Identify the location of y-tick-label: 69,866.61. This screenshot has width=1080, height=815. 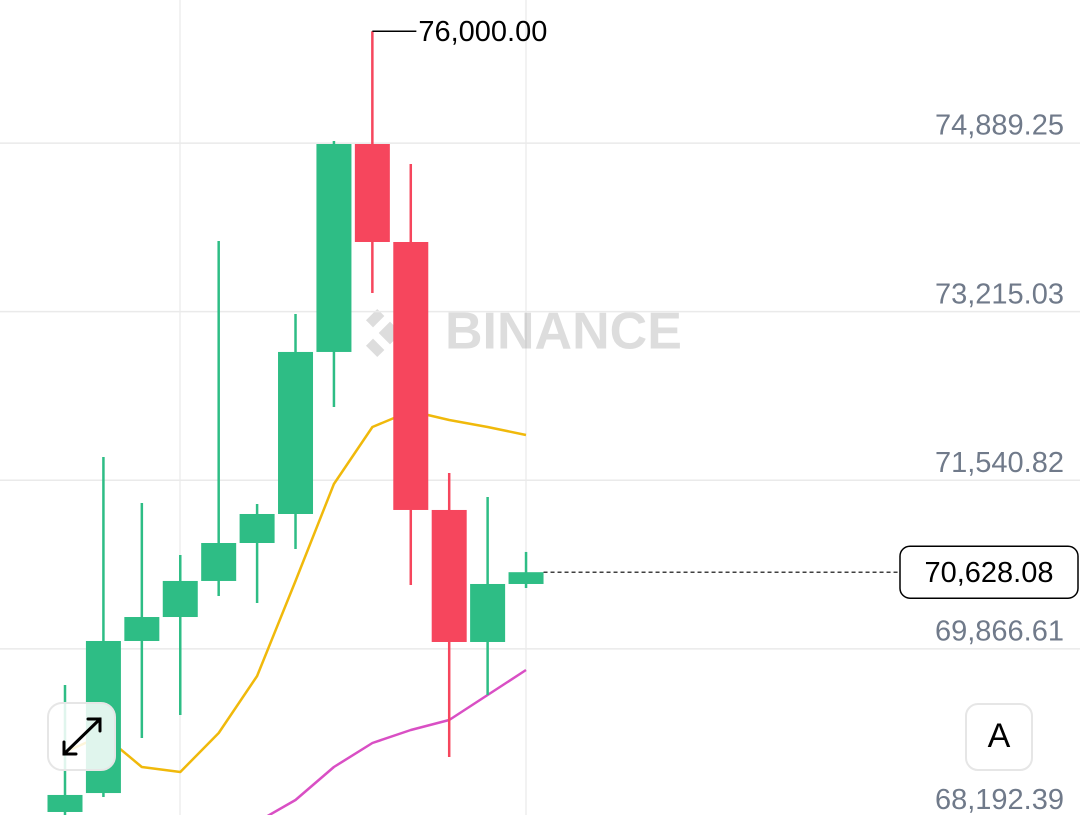
(999, 632).